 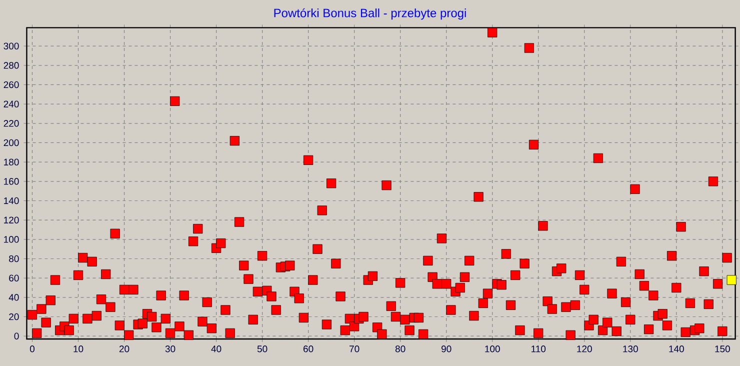 What do you see at coordinates (11, 46) in the screenshot?
I see `y-tick-label: 300` at bounding box center [11, 46].